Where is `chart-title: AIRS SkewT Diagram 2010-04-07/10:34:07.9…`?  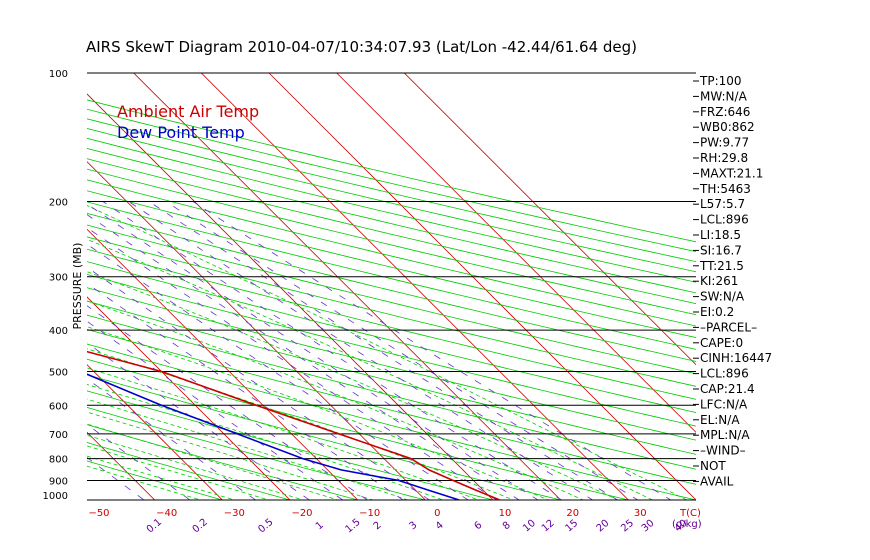 chart-title: AIRS SkewT Diagram 2010-04-07/10:34:07.9… is located at coordinates (361, 47).